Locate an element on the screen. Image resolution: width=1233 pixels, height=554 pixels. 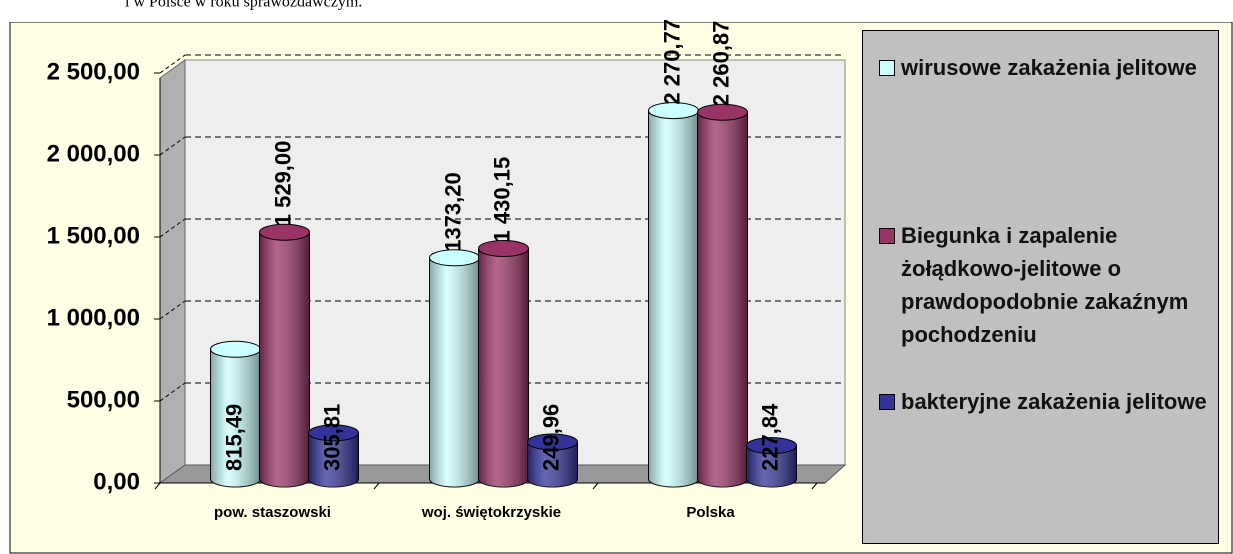
legend-entry: bakteryjne zakażenia jelitowe is located at coordinates (1045, 401).